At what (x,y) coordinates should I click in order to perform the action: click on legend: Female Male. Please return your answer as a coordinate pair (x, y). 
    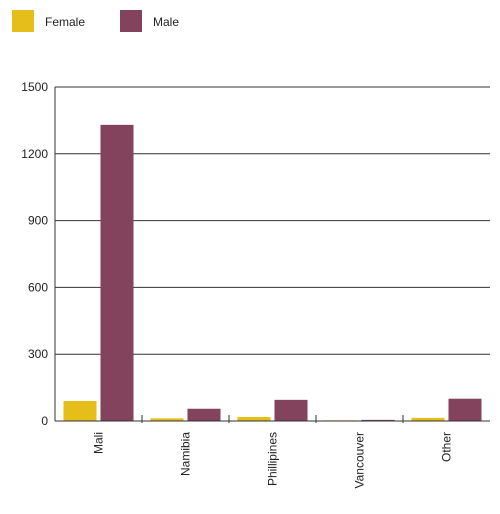
    Looking at the image, I should click on (95, 21).